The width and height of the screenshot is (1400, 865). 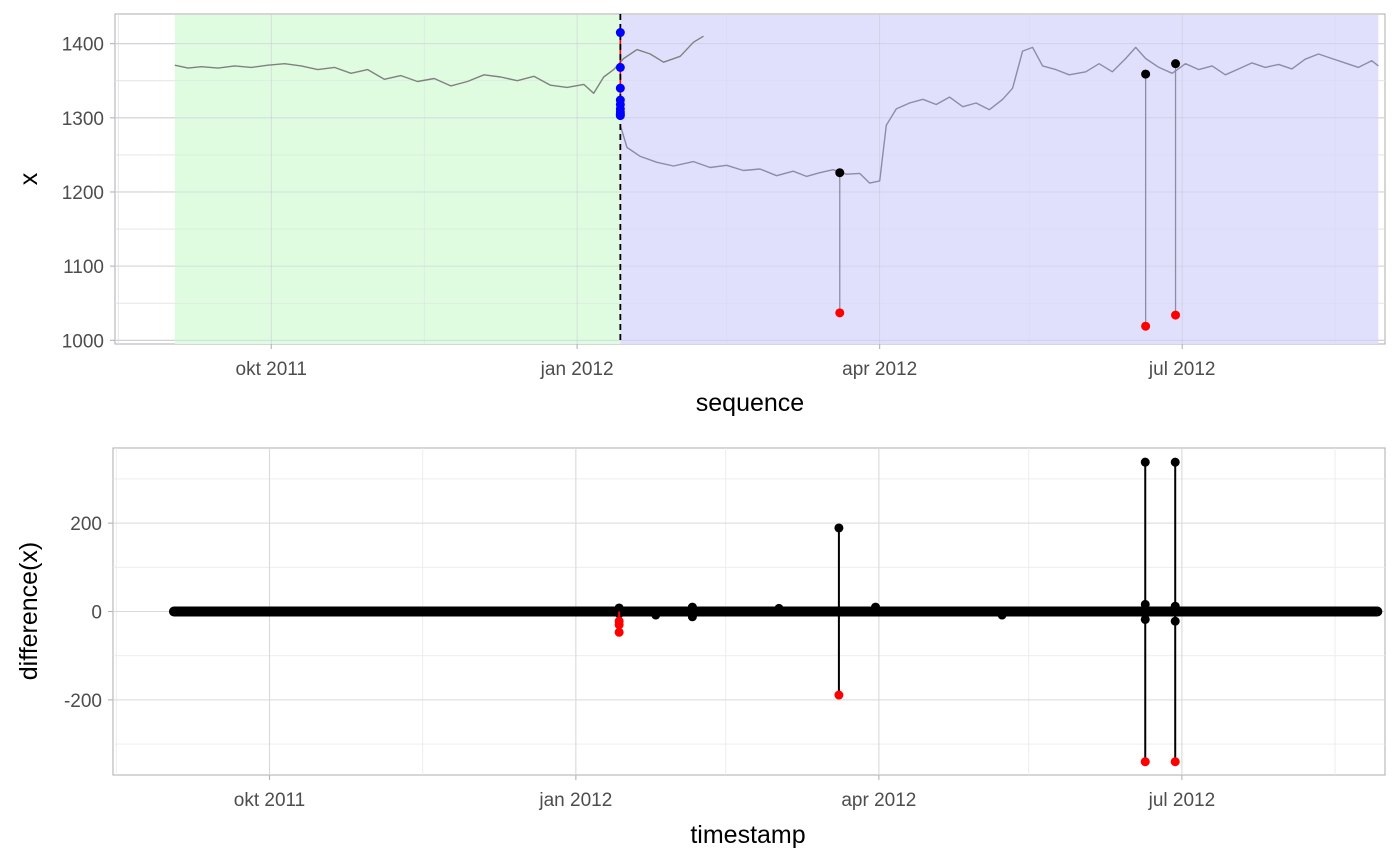 What do you see at coordinates (29, 178) in the screenshot?
I see `top-y-axis-title: x` at bounding box center [29, 178].